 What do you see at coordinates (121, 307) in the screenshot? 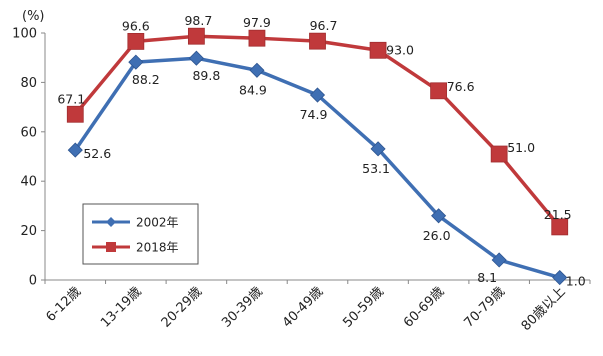
I see `x-tick-label: 13-19歳` at bounding box center [121, 307].